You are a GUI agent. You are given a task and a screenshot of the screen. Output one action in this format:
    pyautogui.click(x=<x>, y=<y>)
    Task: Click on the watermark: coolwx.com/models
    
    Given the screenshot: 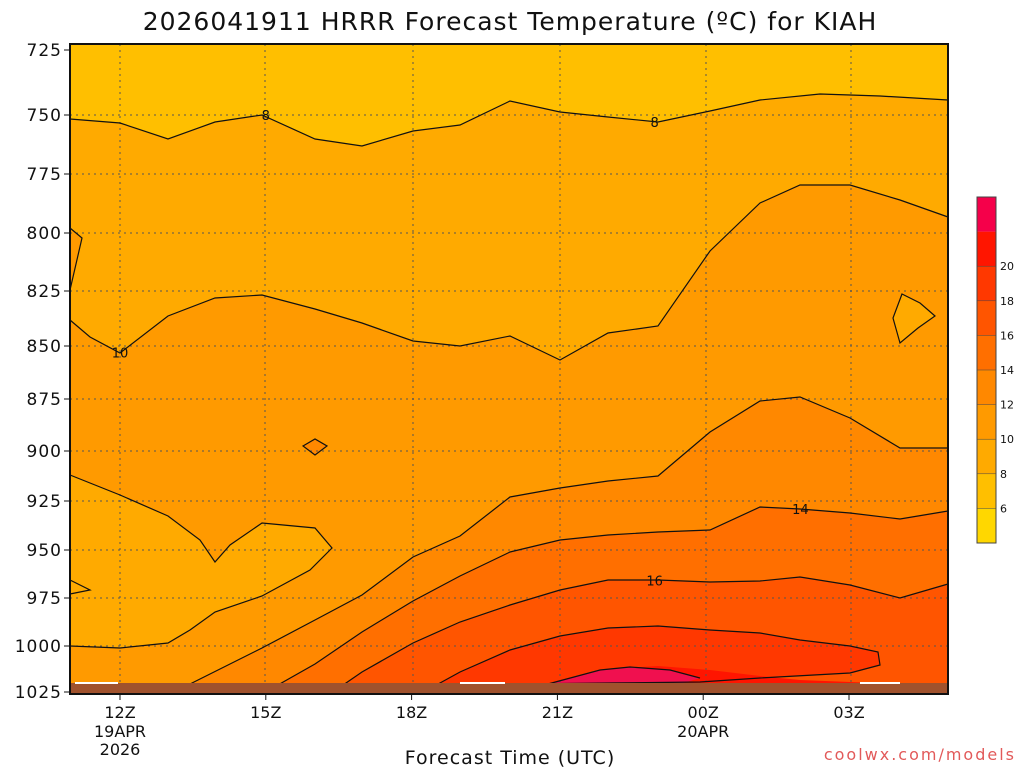 What is the action you would take?
    pyautogui.click(x=920, y=754)
    